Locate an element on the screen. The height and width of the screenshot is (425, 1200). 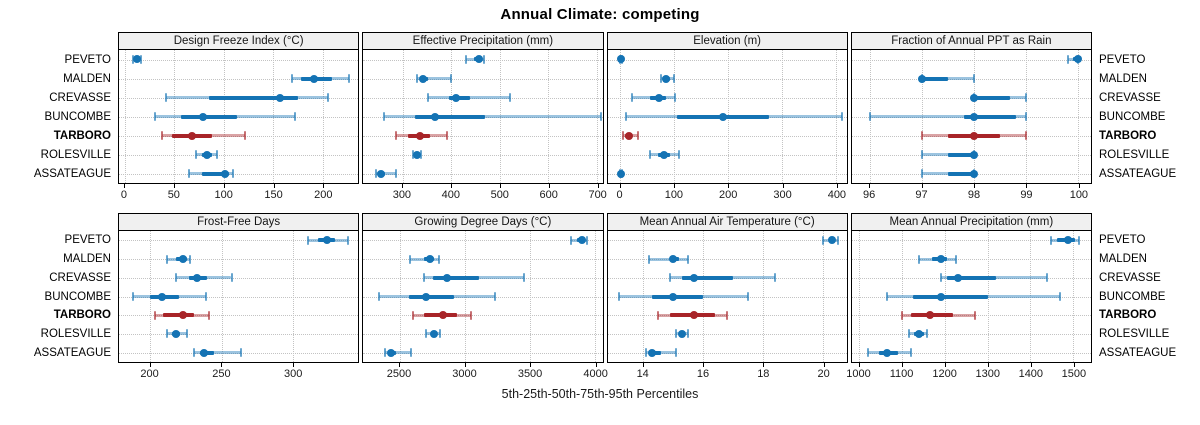
panel-strip: Growing Degree Days (°C) is located at coordinates (483, 222).